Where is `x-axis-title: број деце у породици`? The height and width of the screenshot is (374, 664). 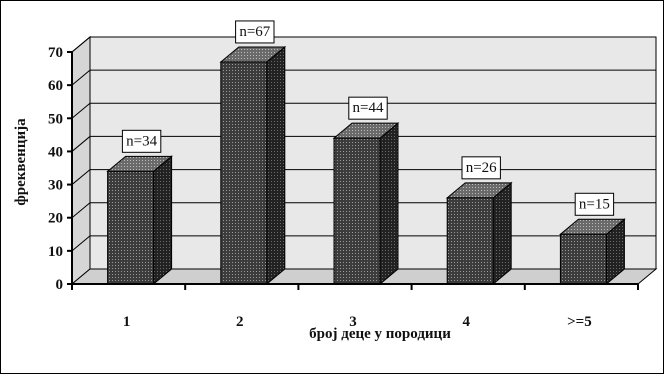 x-axis-title: број деце у породици is located at coordinates (380, 334).